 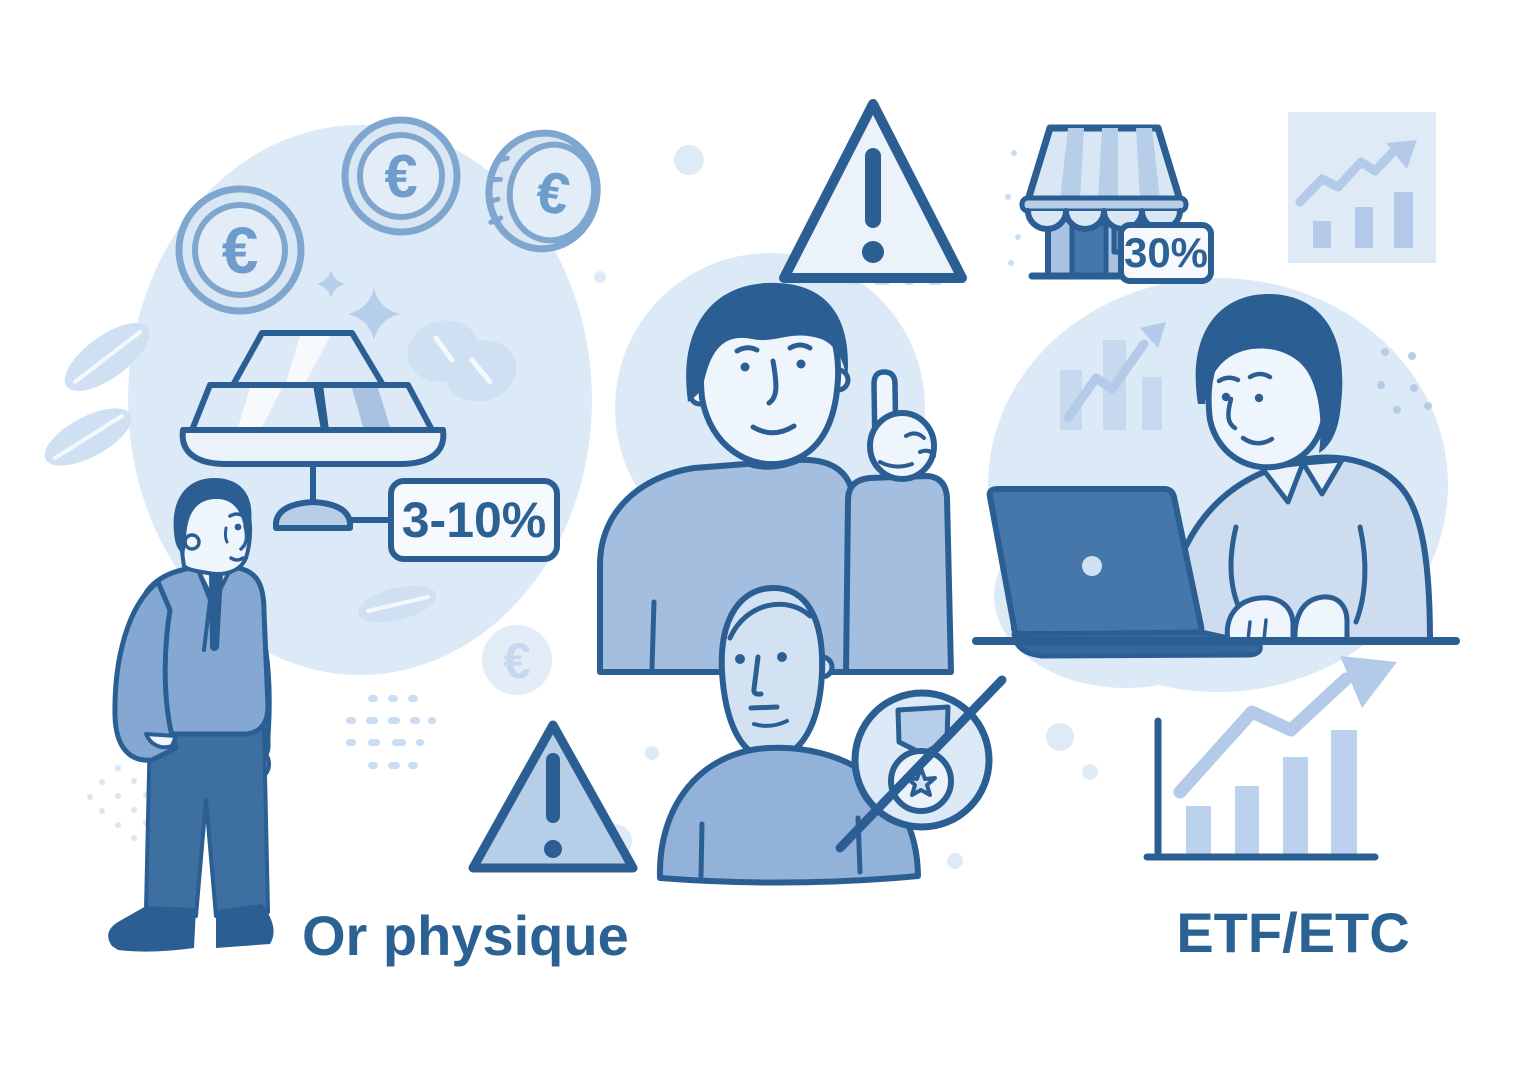 What do you see at coordinates (118, 803) in the screenshot?
I see `dot-cluster` at bounding box center [118, 803].